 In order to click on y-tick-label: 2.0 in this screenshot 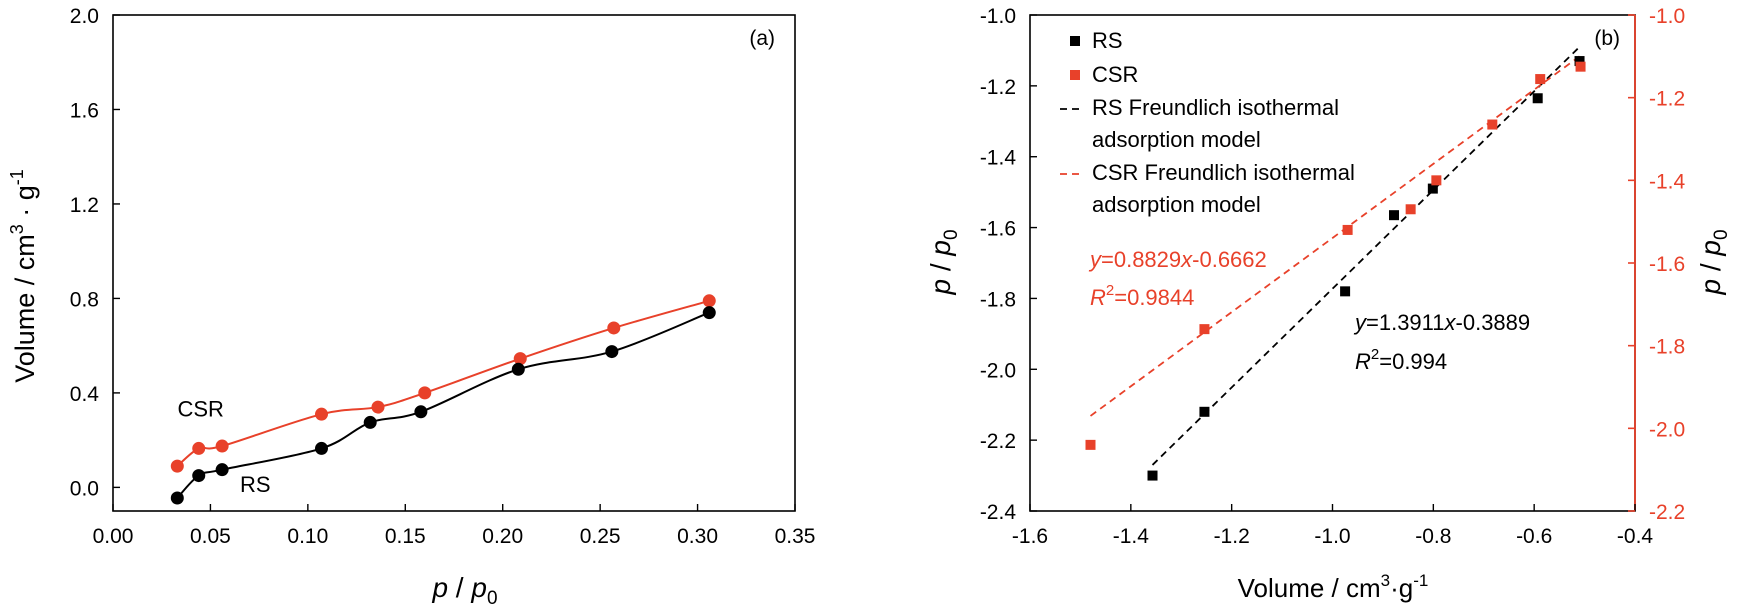, I will do `click(84, 16)`.